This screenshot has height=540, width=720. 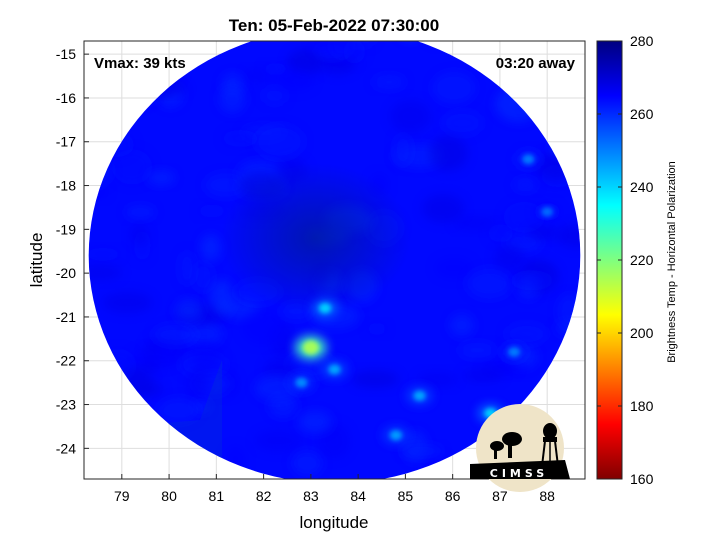 What do you see at coordinates (66, 142) in the screenshot?
I see `y-tick-label: -17` at bounding box center [66, 142].